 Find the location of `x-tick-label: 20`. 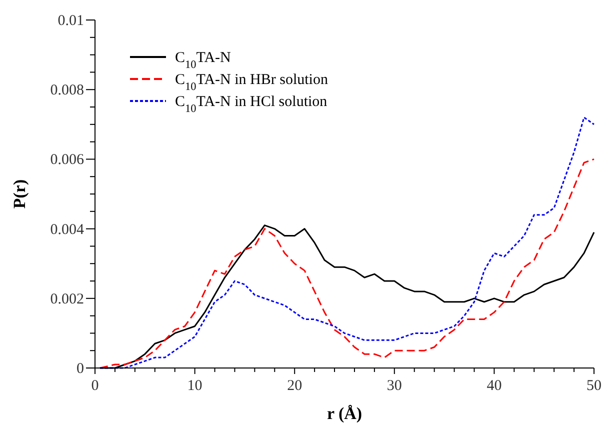

x-tick-label: 20 is located at coordinates (294, 386).